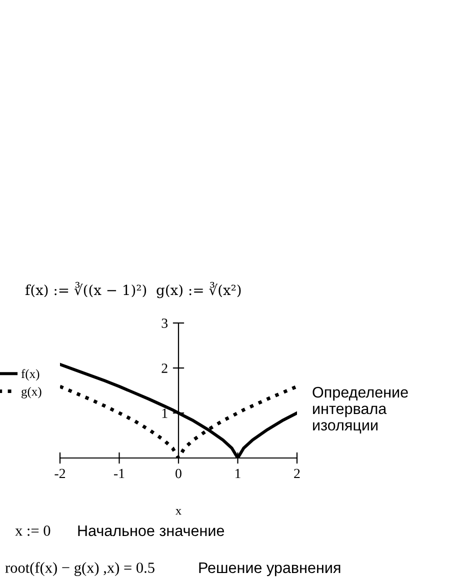 This screenshot has height=584, width=450. I want to click on x-tick-label: 2, so click(297, 473).